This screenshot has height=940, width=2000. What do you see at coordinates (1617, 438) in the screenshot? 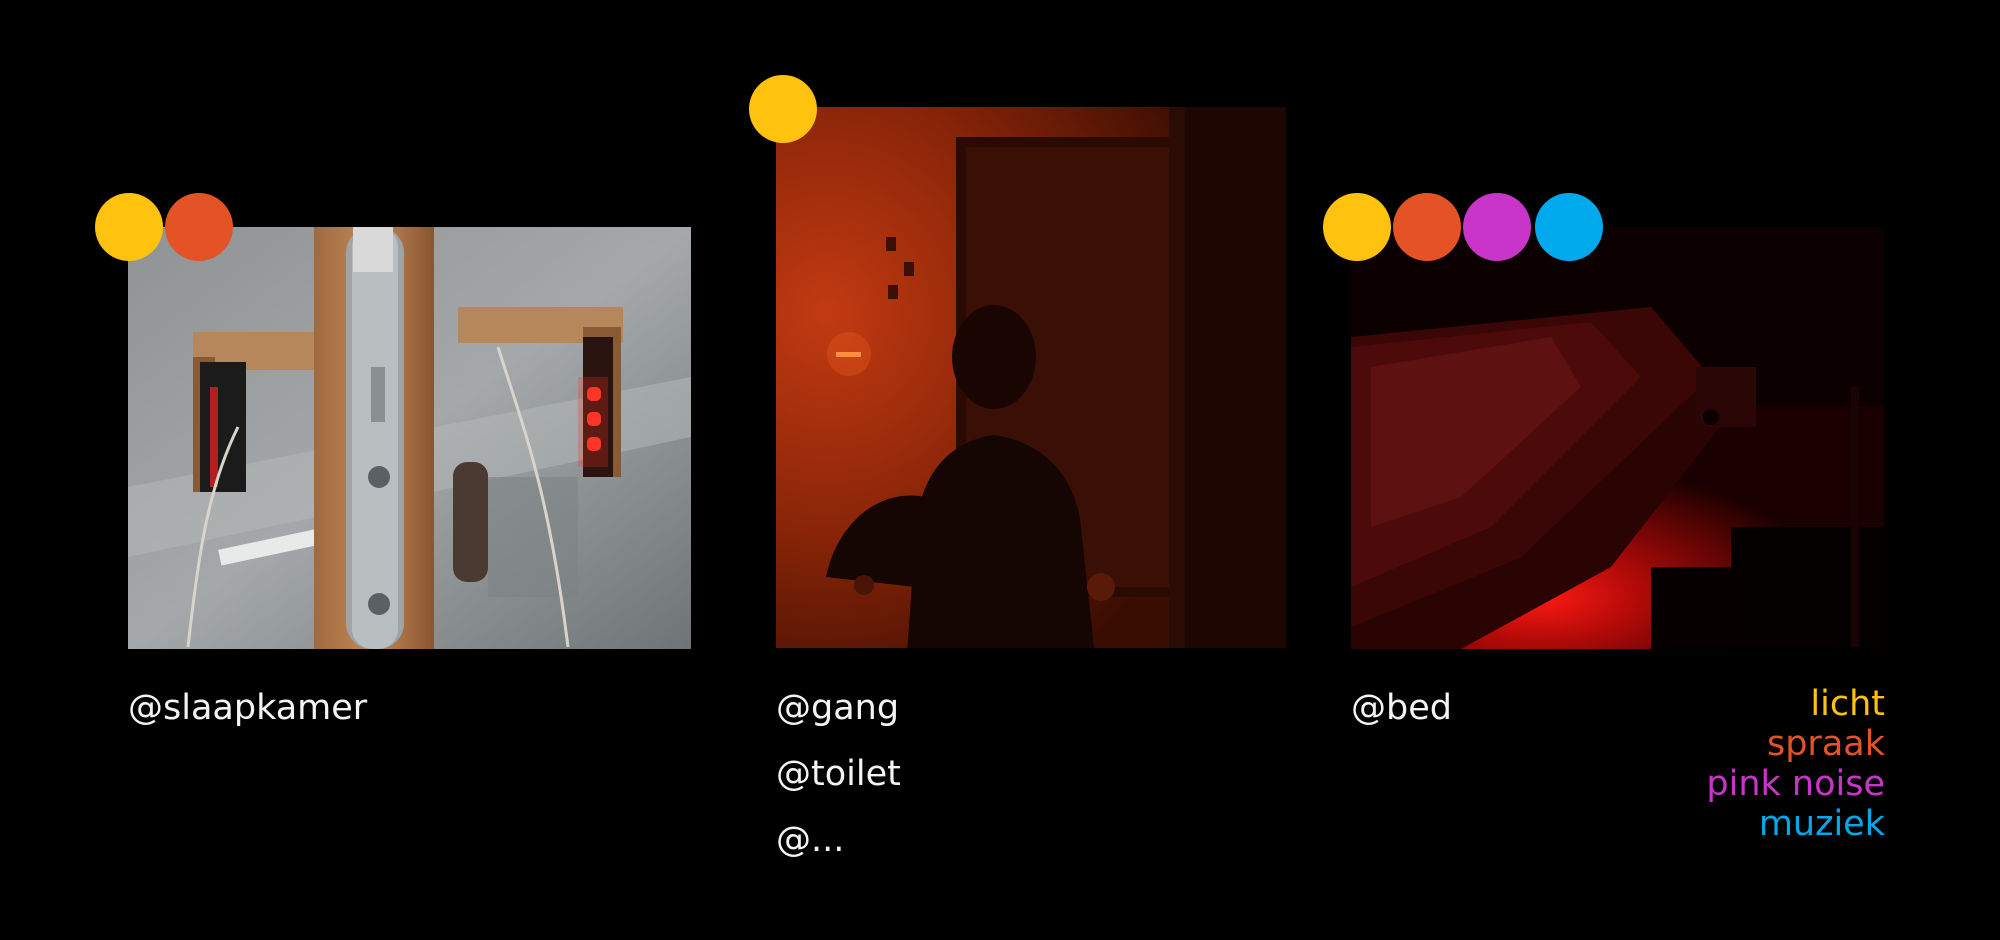
I see `photo-bed` at bounding box center [1617, 438].